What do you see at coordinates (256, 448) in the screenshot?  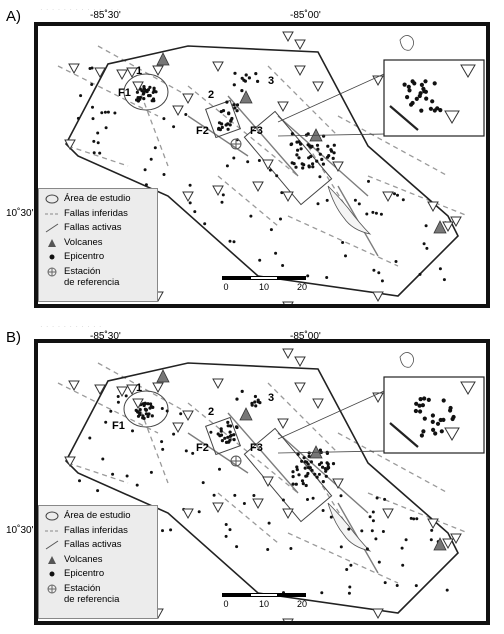 I see `zone-label-f3: F3` at bounding box center [256, 448].